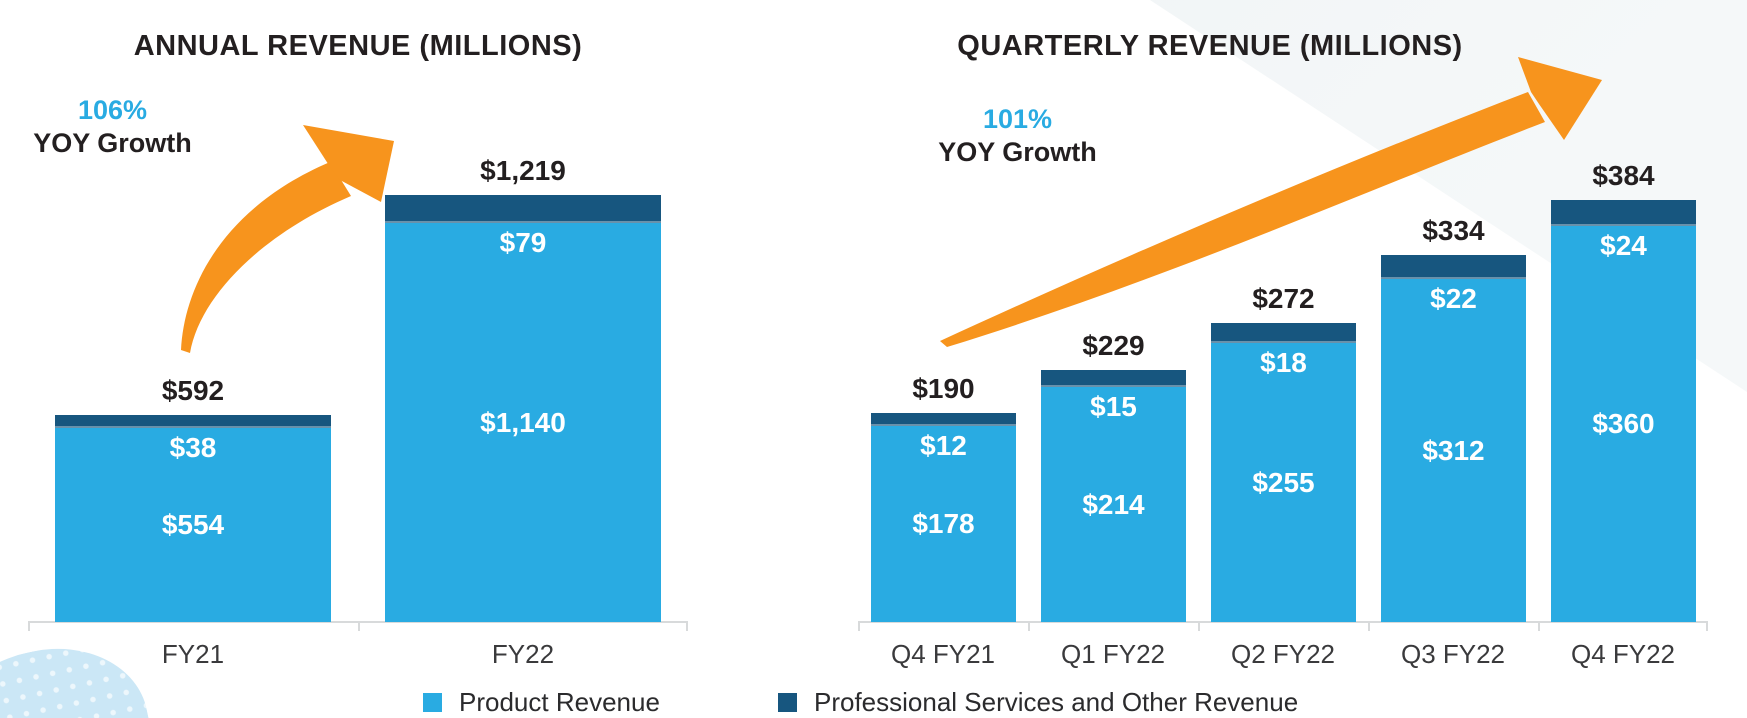 This screenshot has height=718, width=1747. I want to click on stacked-bar-q1-fy22: $229 $15 $214, so click(1113, 476).